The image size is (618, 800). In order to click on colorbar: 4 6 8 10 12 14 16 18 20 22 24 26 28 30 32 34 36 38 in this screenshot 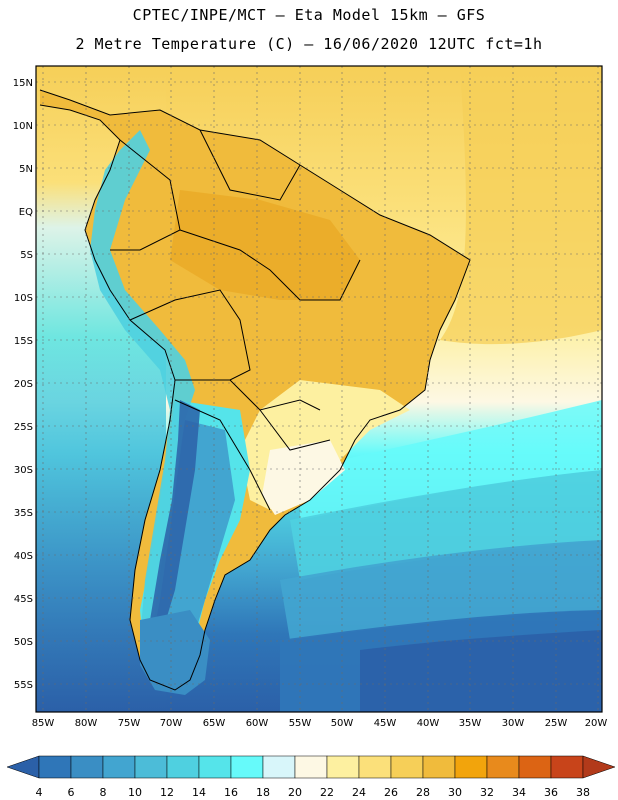, I will do `click(311, 777)`.